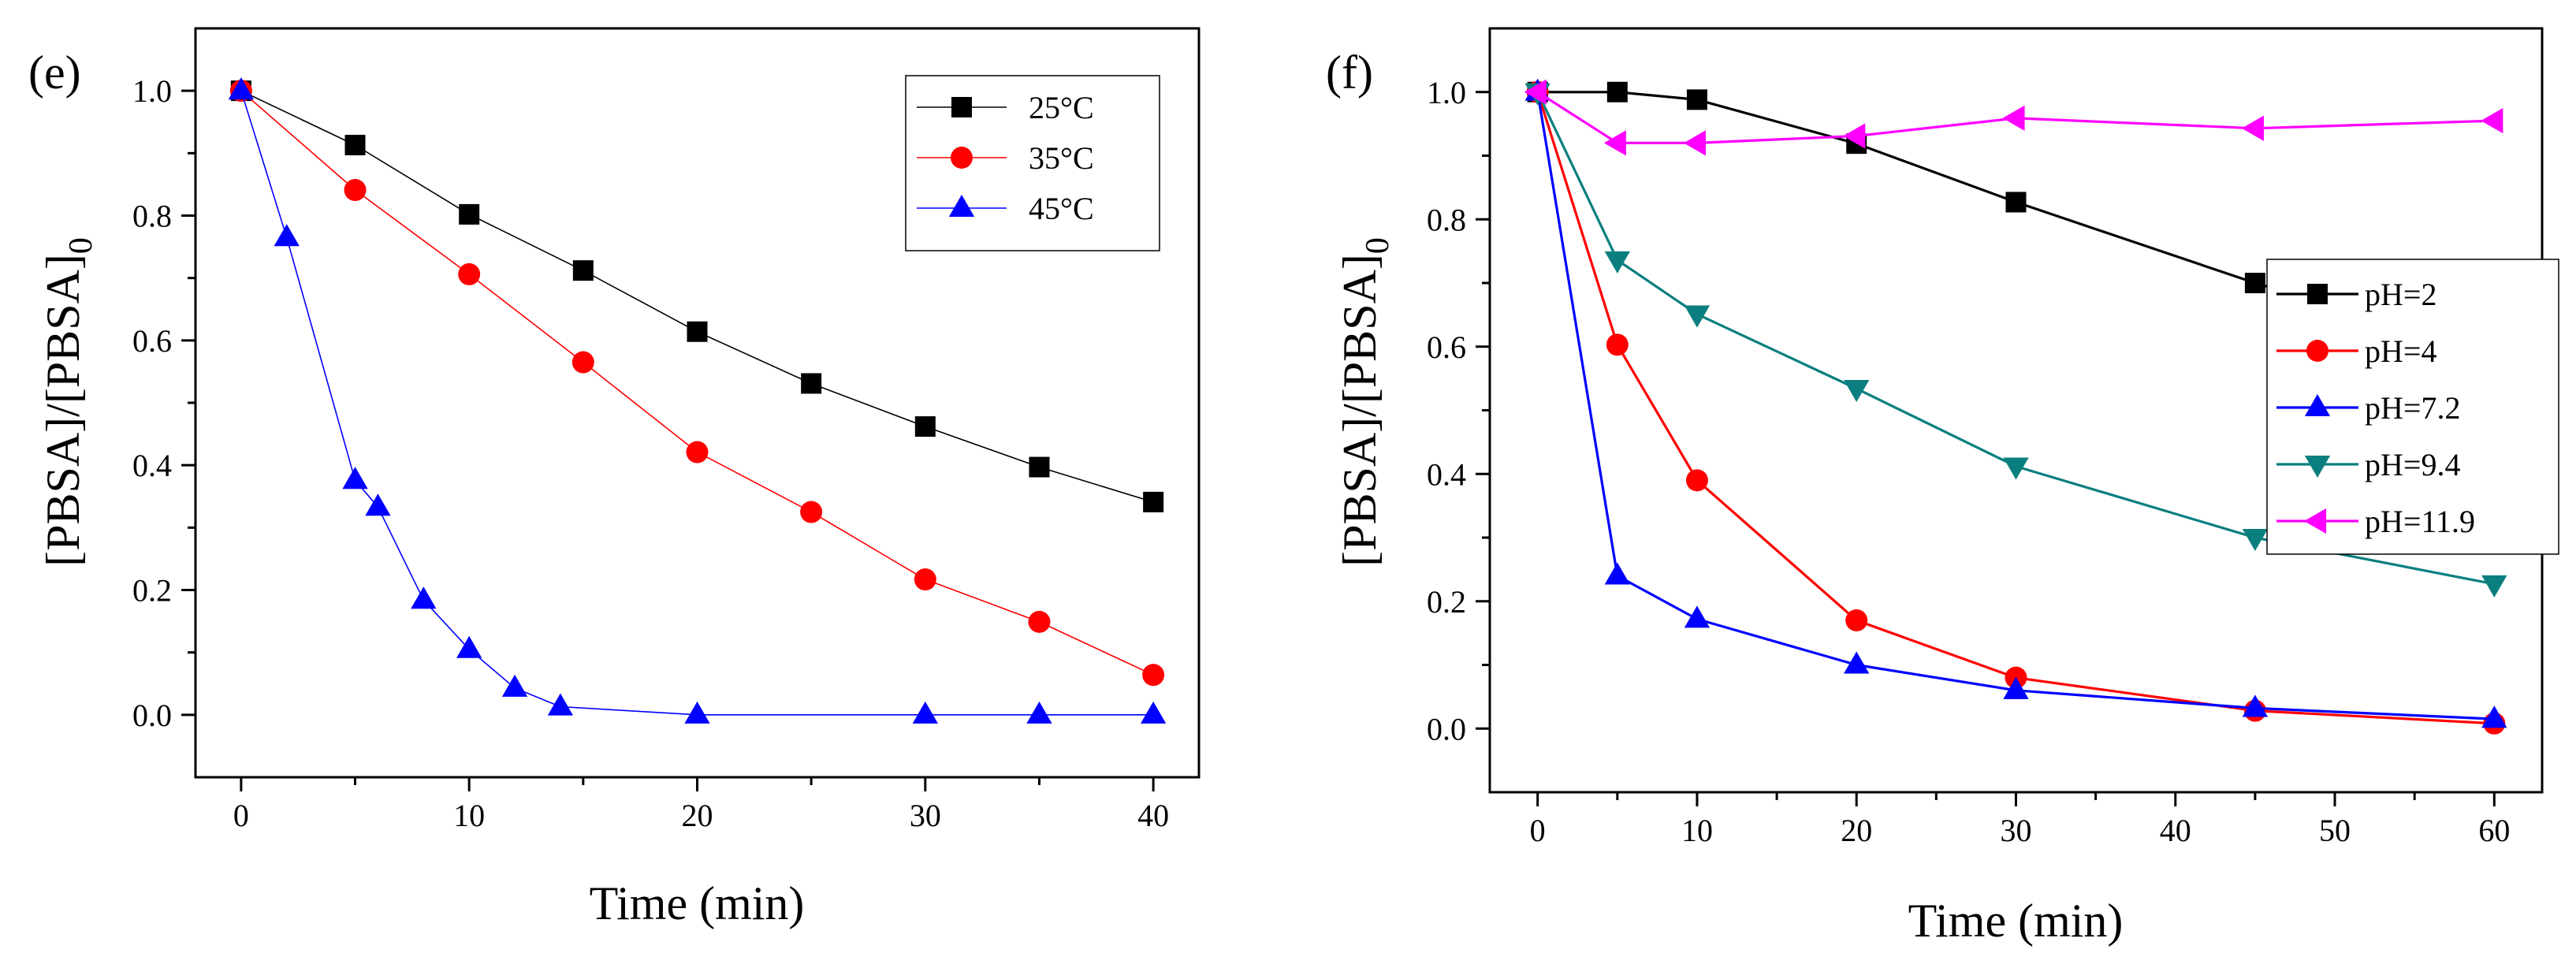 The height and width of the screenshot is (968, 2576). Describe the element at coordinates (2400, 351) in the screenshot. I see `legend-label: pH=4` at that location.